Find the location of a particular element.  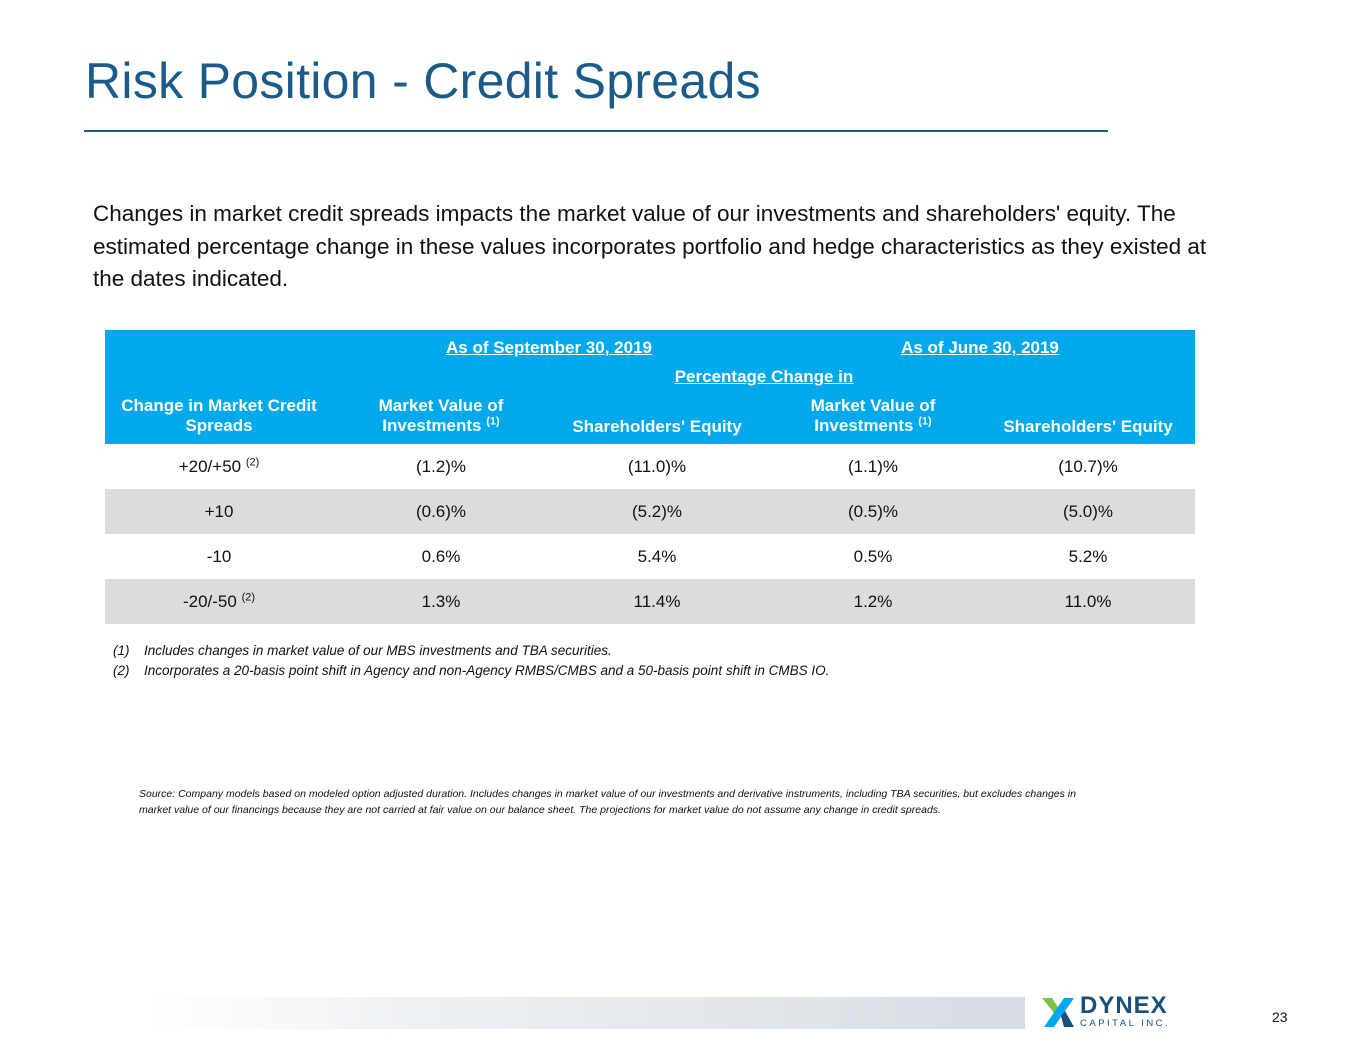

col-header-mv-jun: Market Value of Investments (1) is located at coordinates (873, 415).